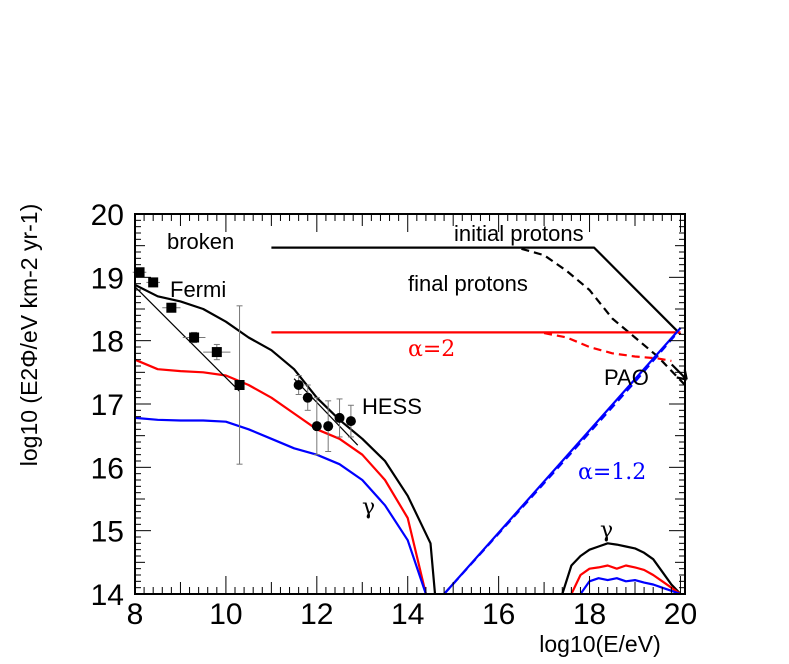  I want to click on series-gamma-high-alpha2, so click(626, 579).